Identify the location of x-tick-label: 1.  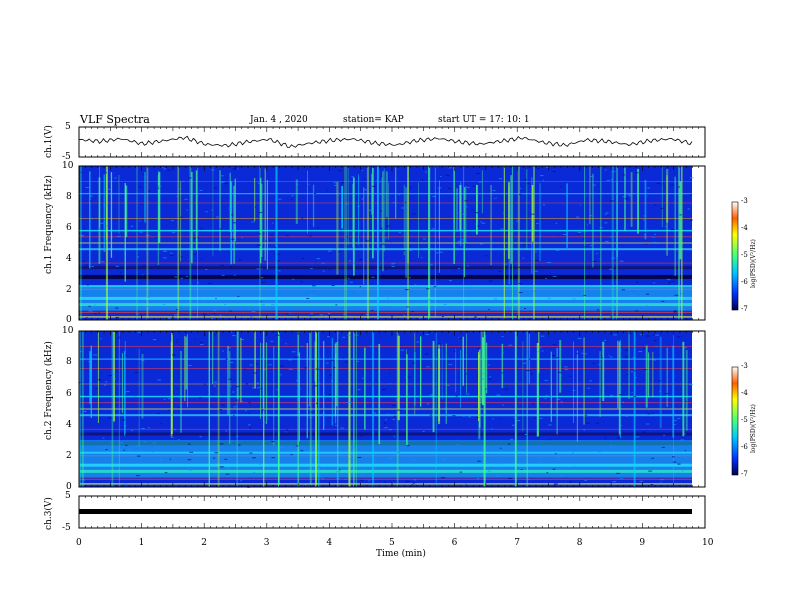
(141, 543).